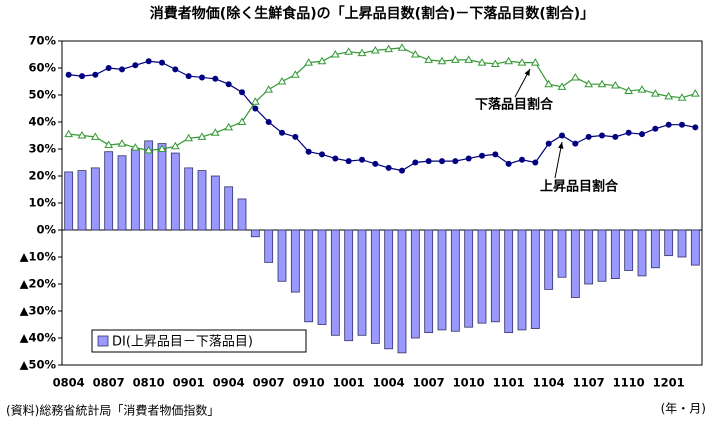  I want to click on x-tick-label: 0904, so click(229, 383).